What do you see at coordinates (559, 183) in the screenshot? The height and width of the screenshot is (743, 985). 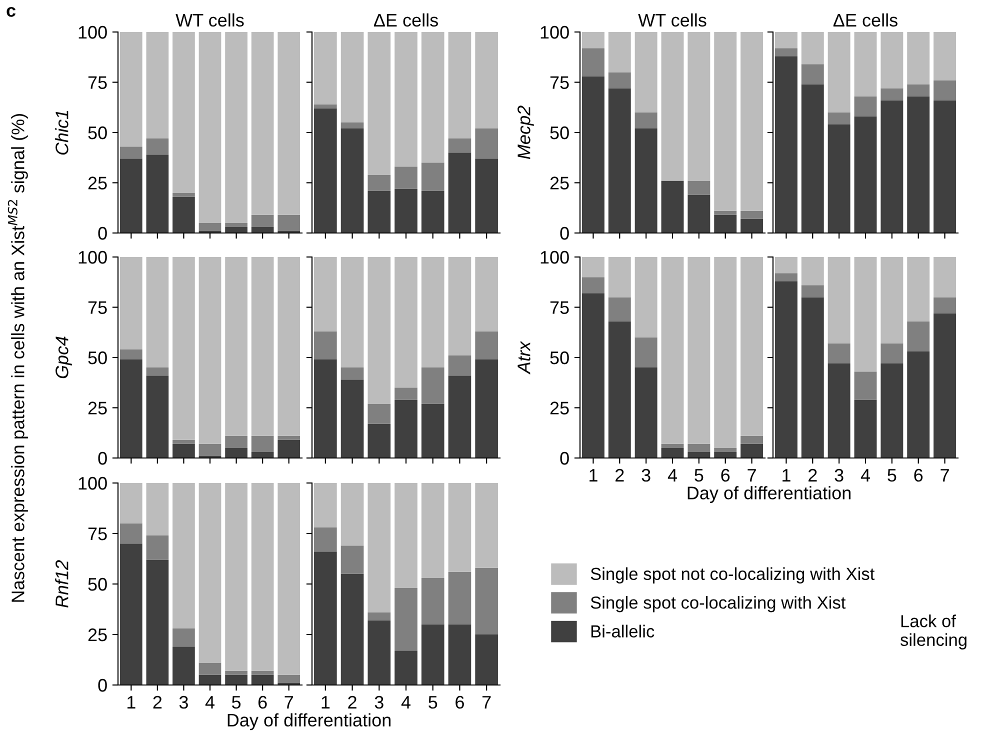 I see `y-tick-label: 25` at bounding box center [559, 183].